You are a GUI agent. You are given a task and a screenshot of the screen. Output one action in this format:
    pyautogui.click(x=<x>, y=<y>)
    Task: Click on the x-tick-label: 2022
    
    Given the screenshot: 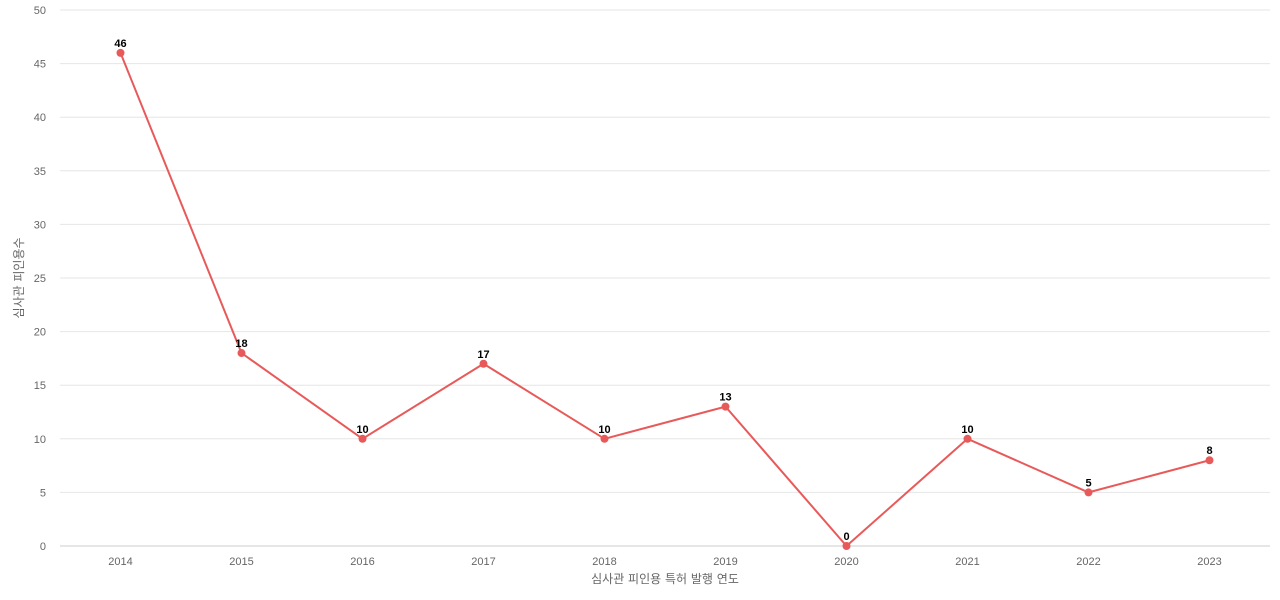 What is the action you would take?
    pyautogui.click(x=1088, y=562)
    